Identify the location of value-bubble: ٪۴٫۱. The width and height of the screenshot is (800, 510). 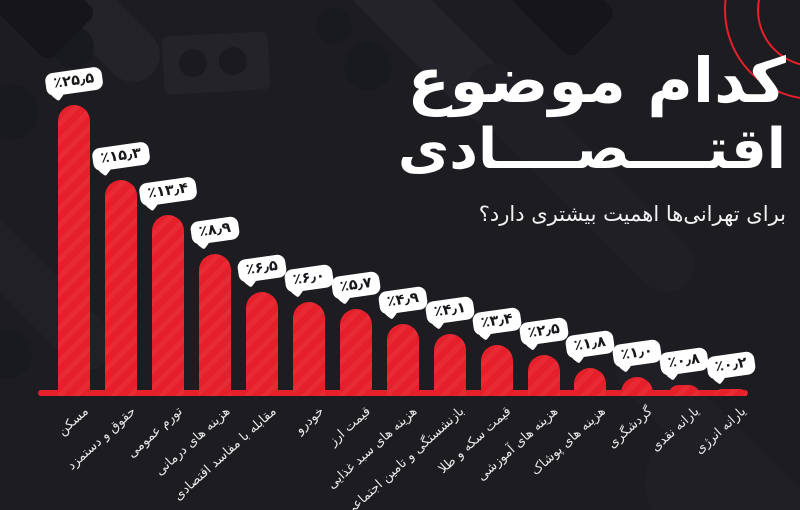
(449, 312).